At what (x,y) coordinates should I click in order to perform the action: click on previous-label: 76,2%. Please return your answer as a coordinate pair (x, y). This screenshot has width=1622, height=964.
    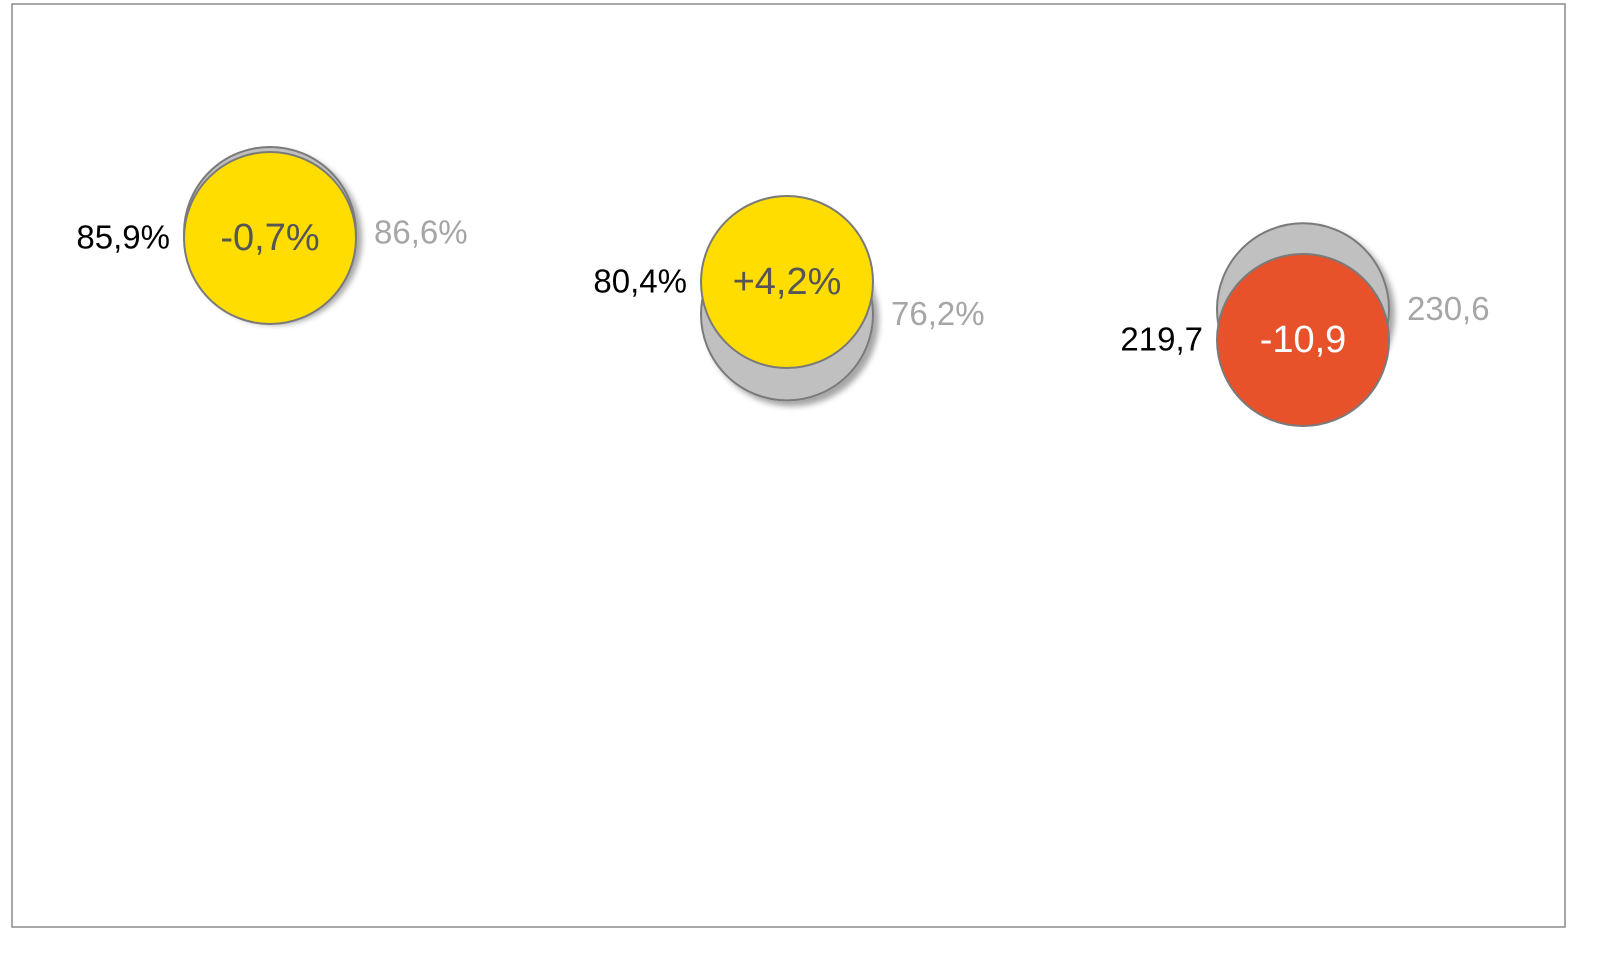
    Looking at the image, I should click on (938, 313).